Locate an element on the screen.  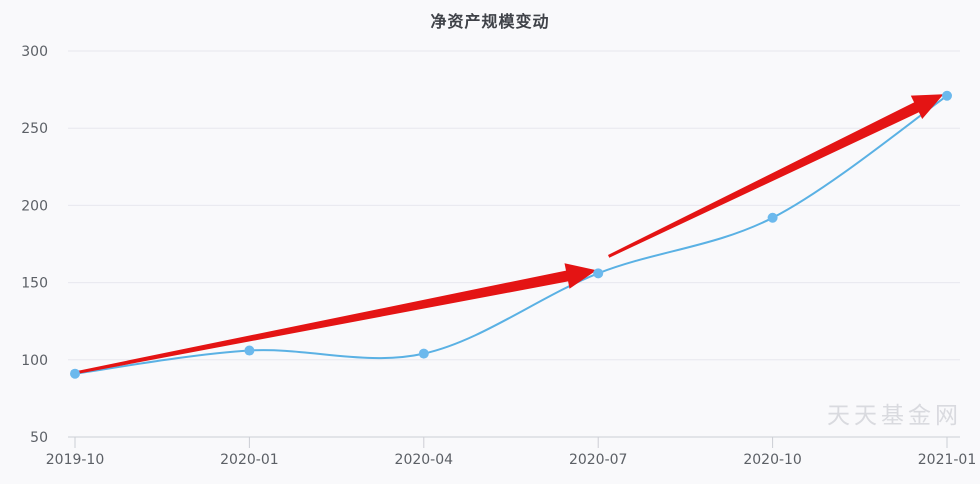
x-axis-tick-label: 2020-01 is located at coordinates (249, 460).